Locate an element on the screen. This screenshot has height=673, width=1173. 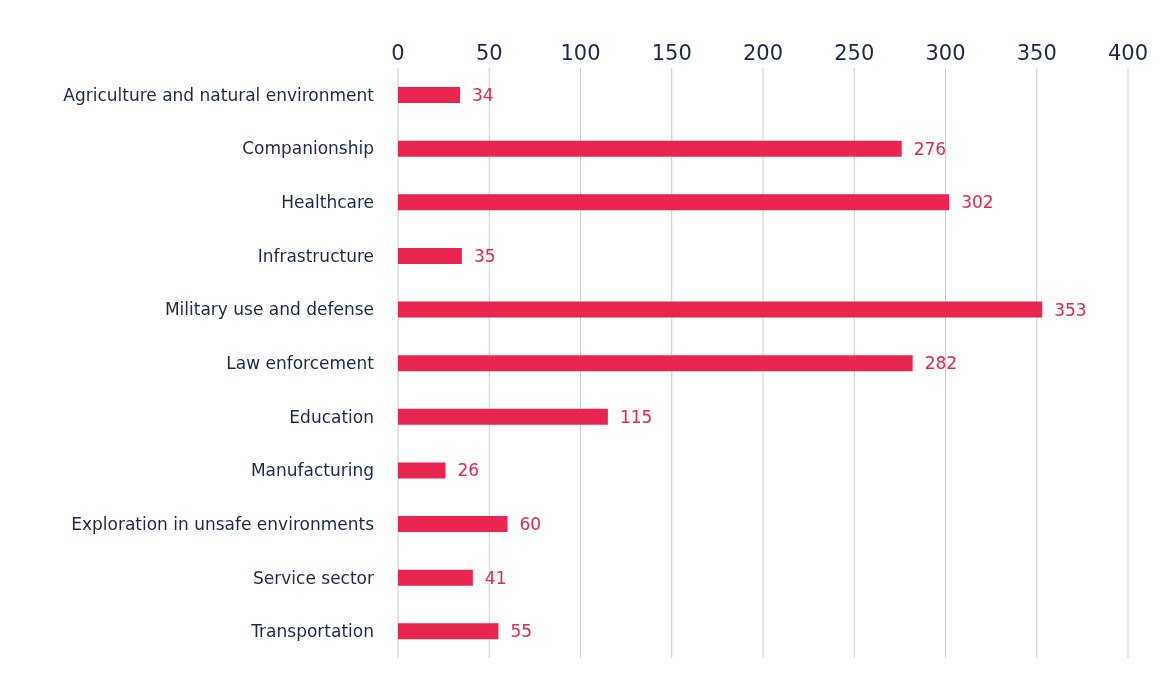
x-tick-label: 100 is located at coordinates (580, 53).